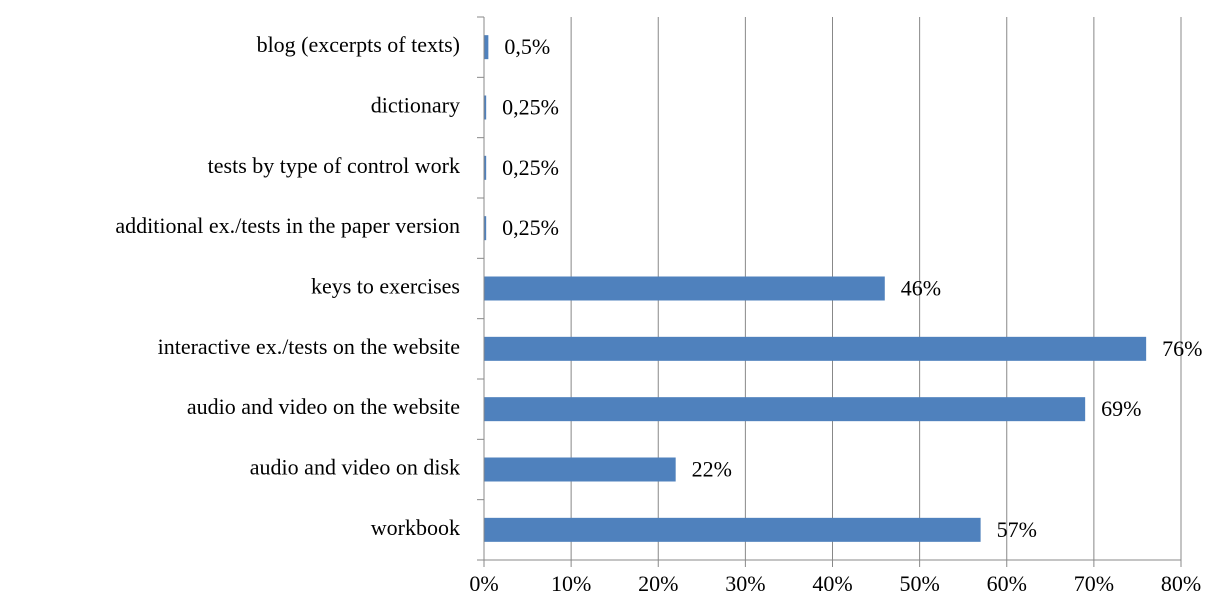  What do you see at coordinates (309, 346) in the screenshot?
I see `y-tick-label: interactive ex./tests on the website` at bounding box center [309, 346].